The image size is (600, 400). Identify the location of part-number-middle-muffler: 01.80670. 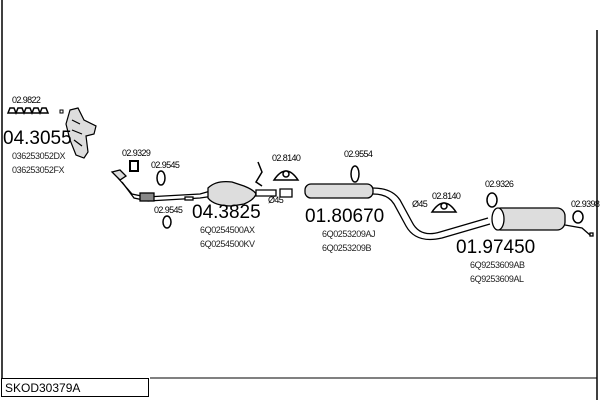
(344, 216).